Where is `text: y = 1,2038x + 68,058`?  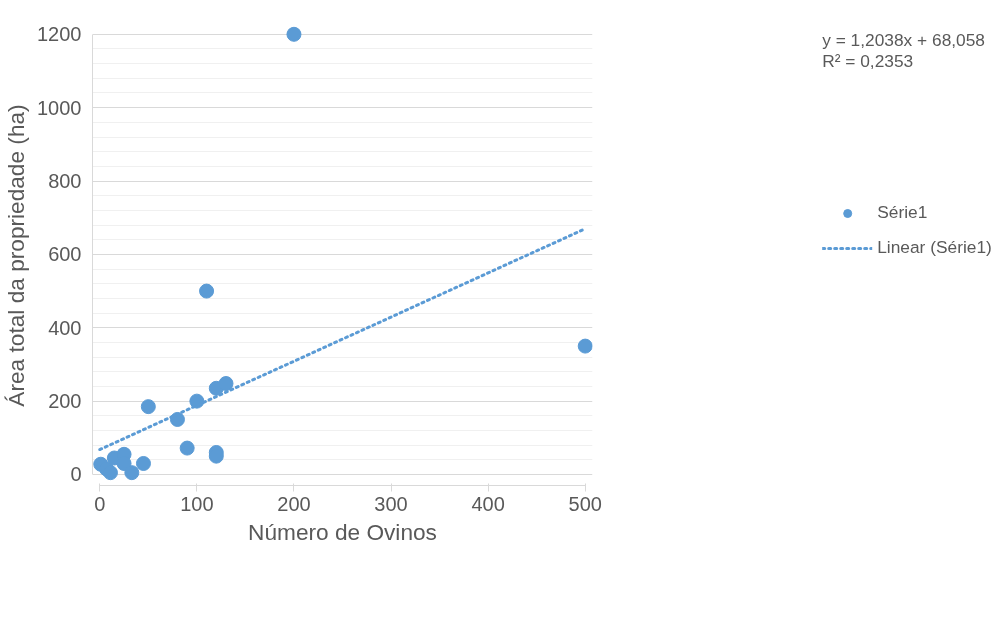 text: y = 1,2038x + 68,058 is located at coordinates (904, 40).